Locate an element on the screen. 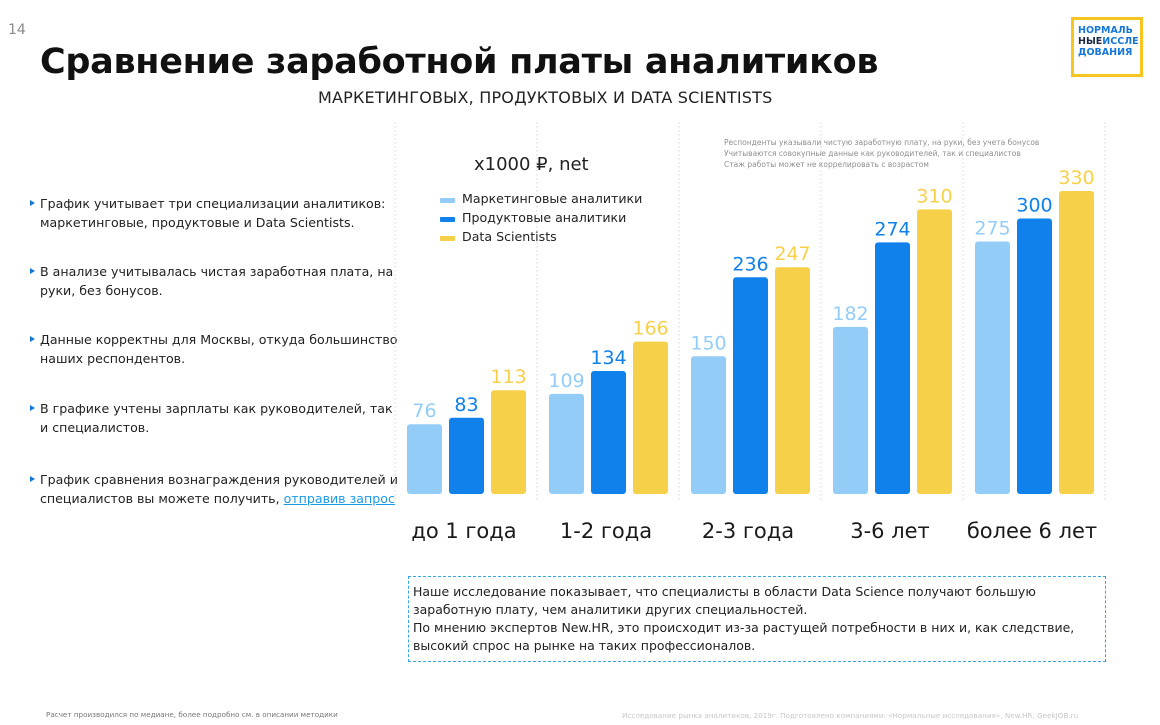 The image size is (1160, 725). request-link: отправив запрос is located at coordinates (339, 498).